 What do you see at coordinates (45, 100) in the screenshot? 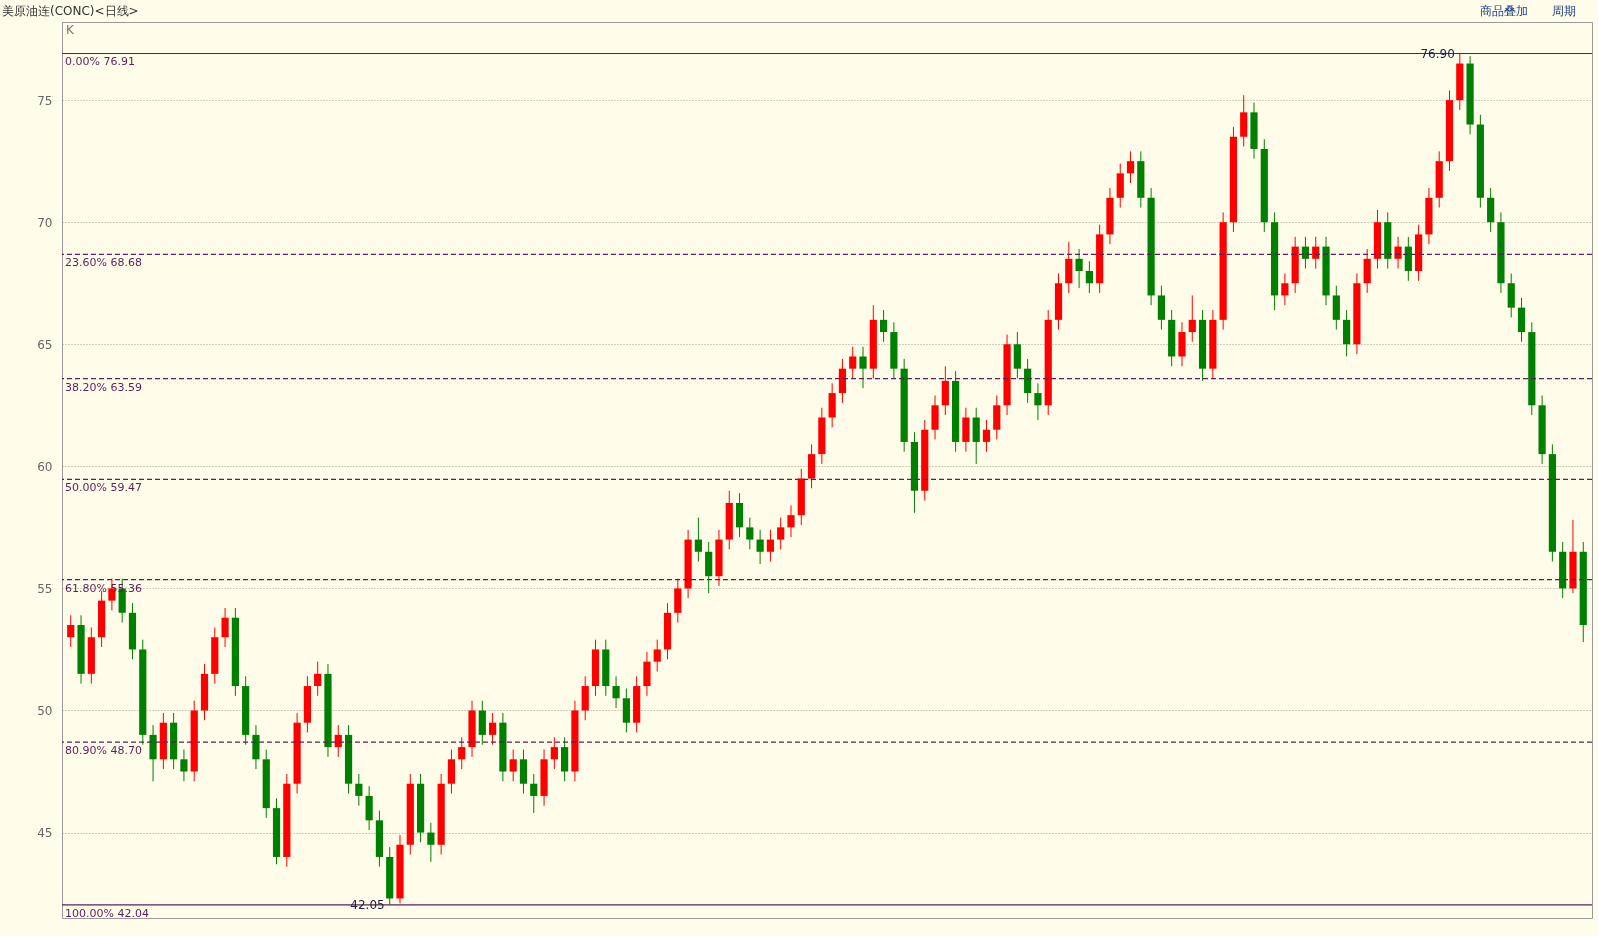
I see `y-tick-label: 75` at bounding box center [45, 100].